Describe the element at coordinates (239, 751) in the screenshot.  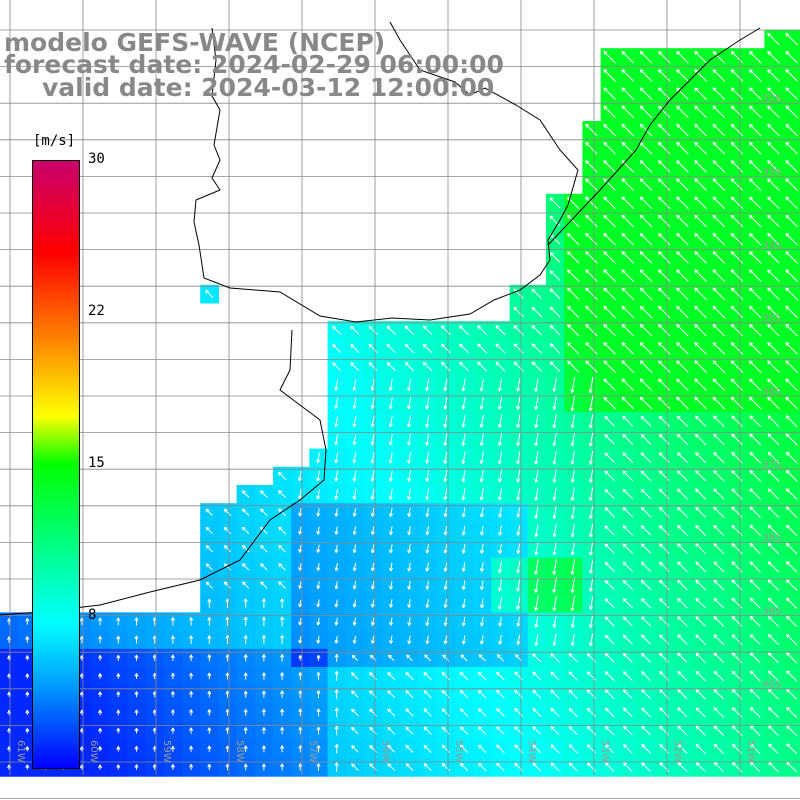
I see `longitude-label: 58W` at that location.